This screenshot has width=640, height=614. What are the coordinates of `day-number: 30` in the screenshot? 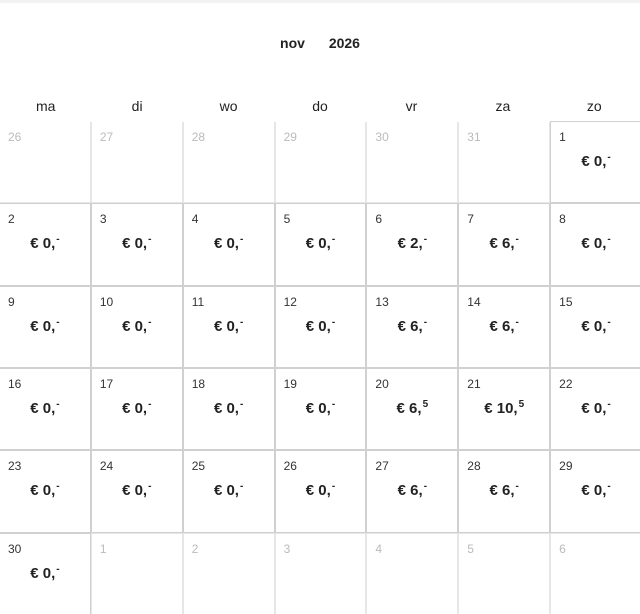 It's located at (15, 548).